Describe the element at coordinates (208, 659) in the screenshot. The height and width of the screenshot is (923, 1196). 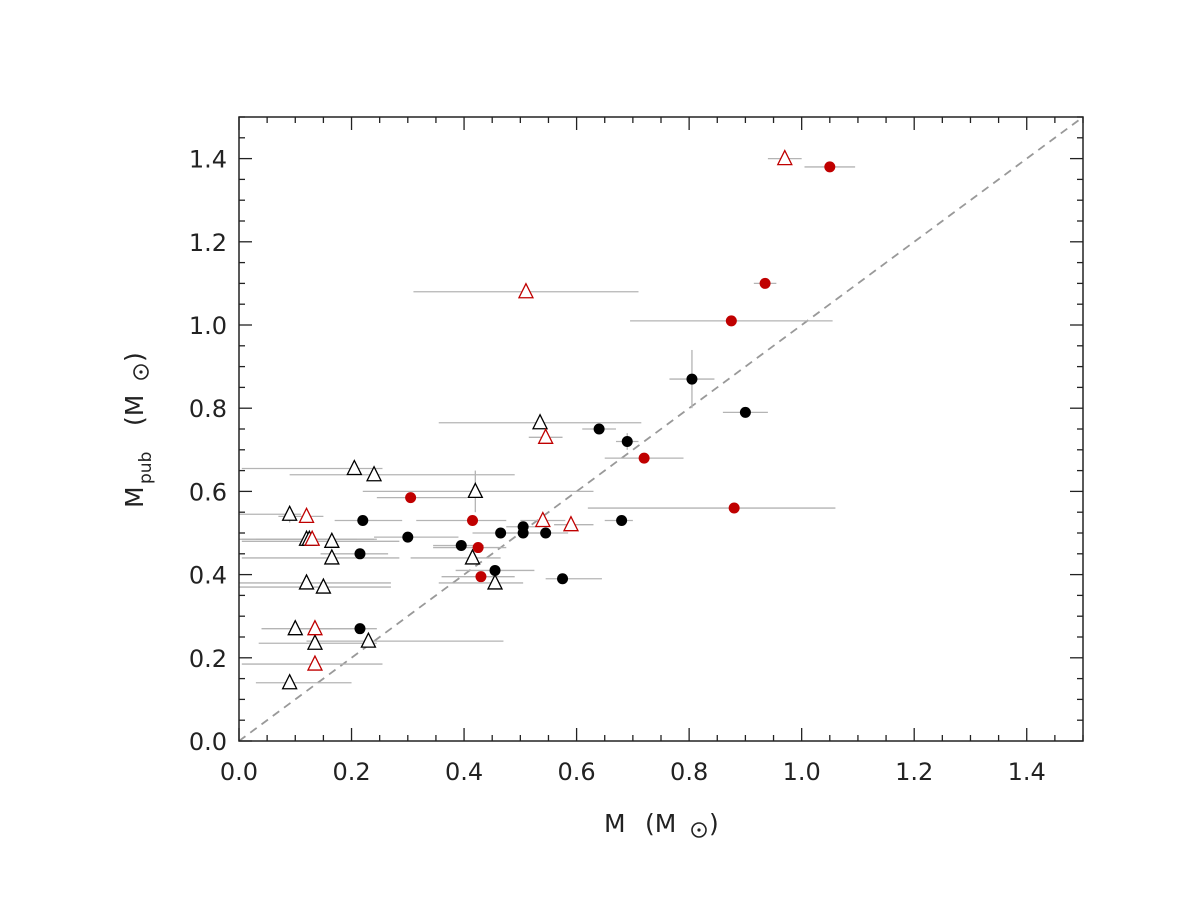
I see `y-tick-label: 0.2` at that location.